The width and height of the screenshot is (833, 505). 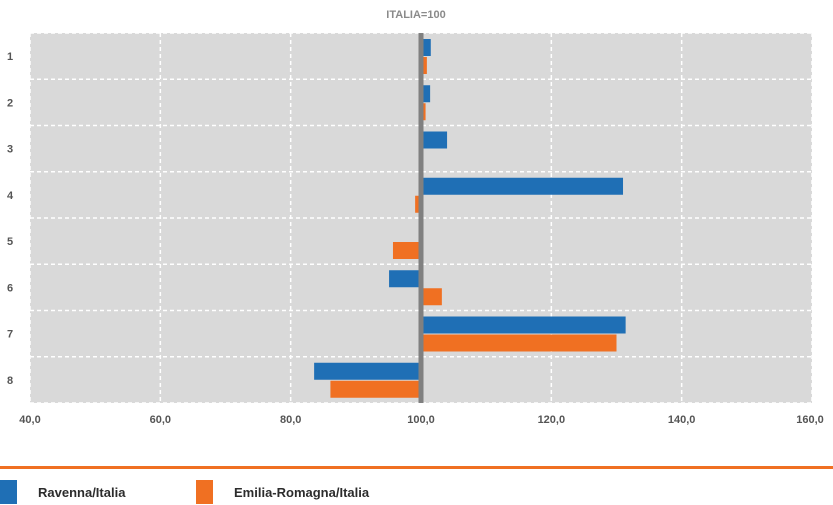 I want to click on category-label: 4, so click(x=10, y=196).